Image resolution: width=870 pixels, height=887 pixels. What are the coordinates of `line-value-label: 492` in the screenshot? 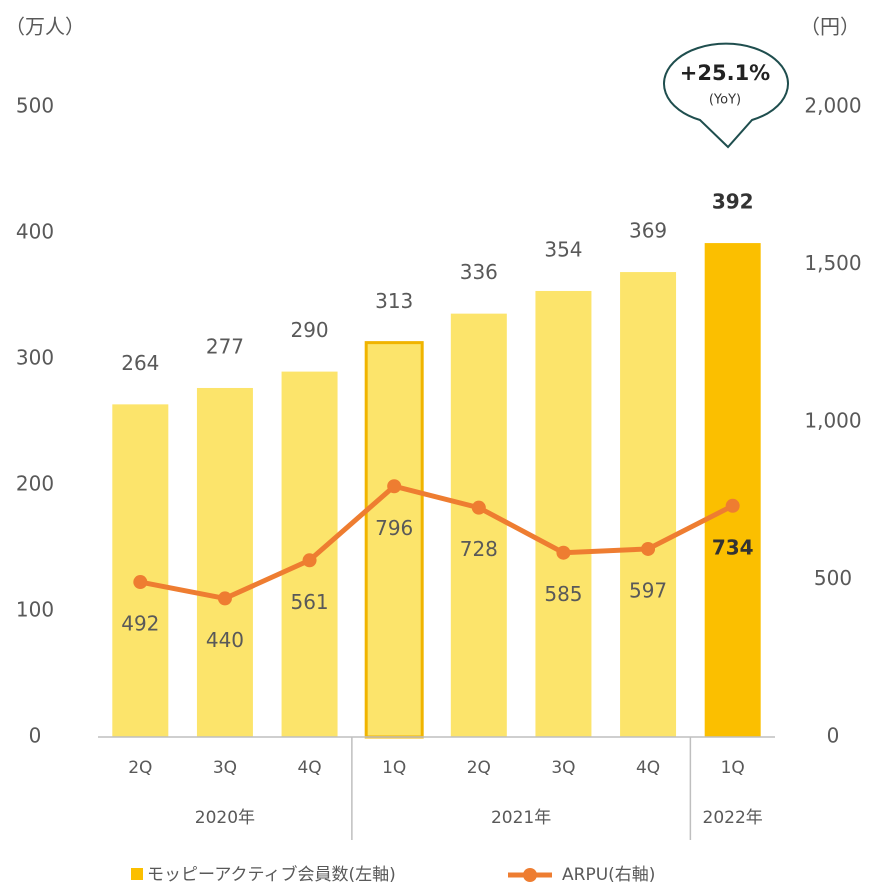 It's located at (140, 624).